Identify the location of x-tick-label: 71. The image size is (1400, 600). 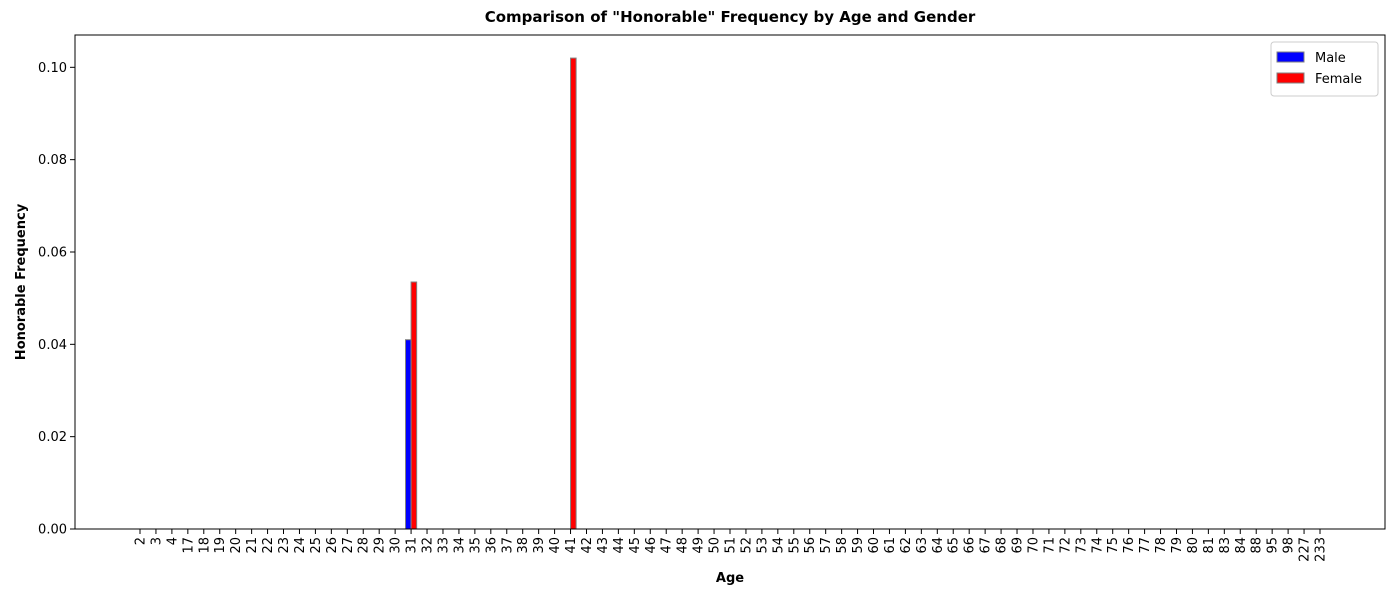
(1049, 545).